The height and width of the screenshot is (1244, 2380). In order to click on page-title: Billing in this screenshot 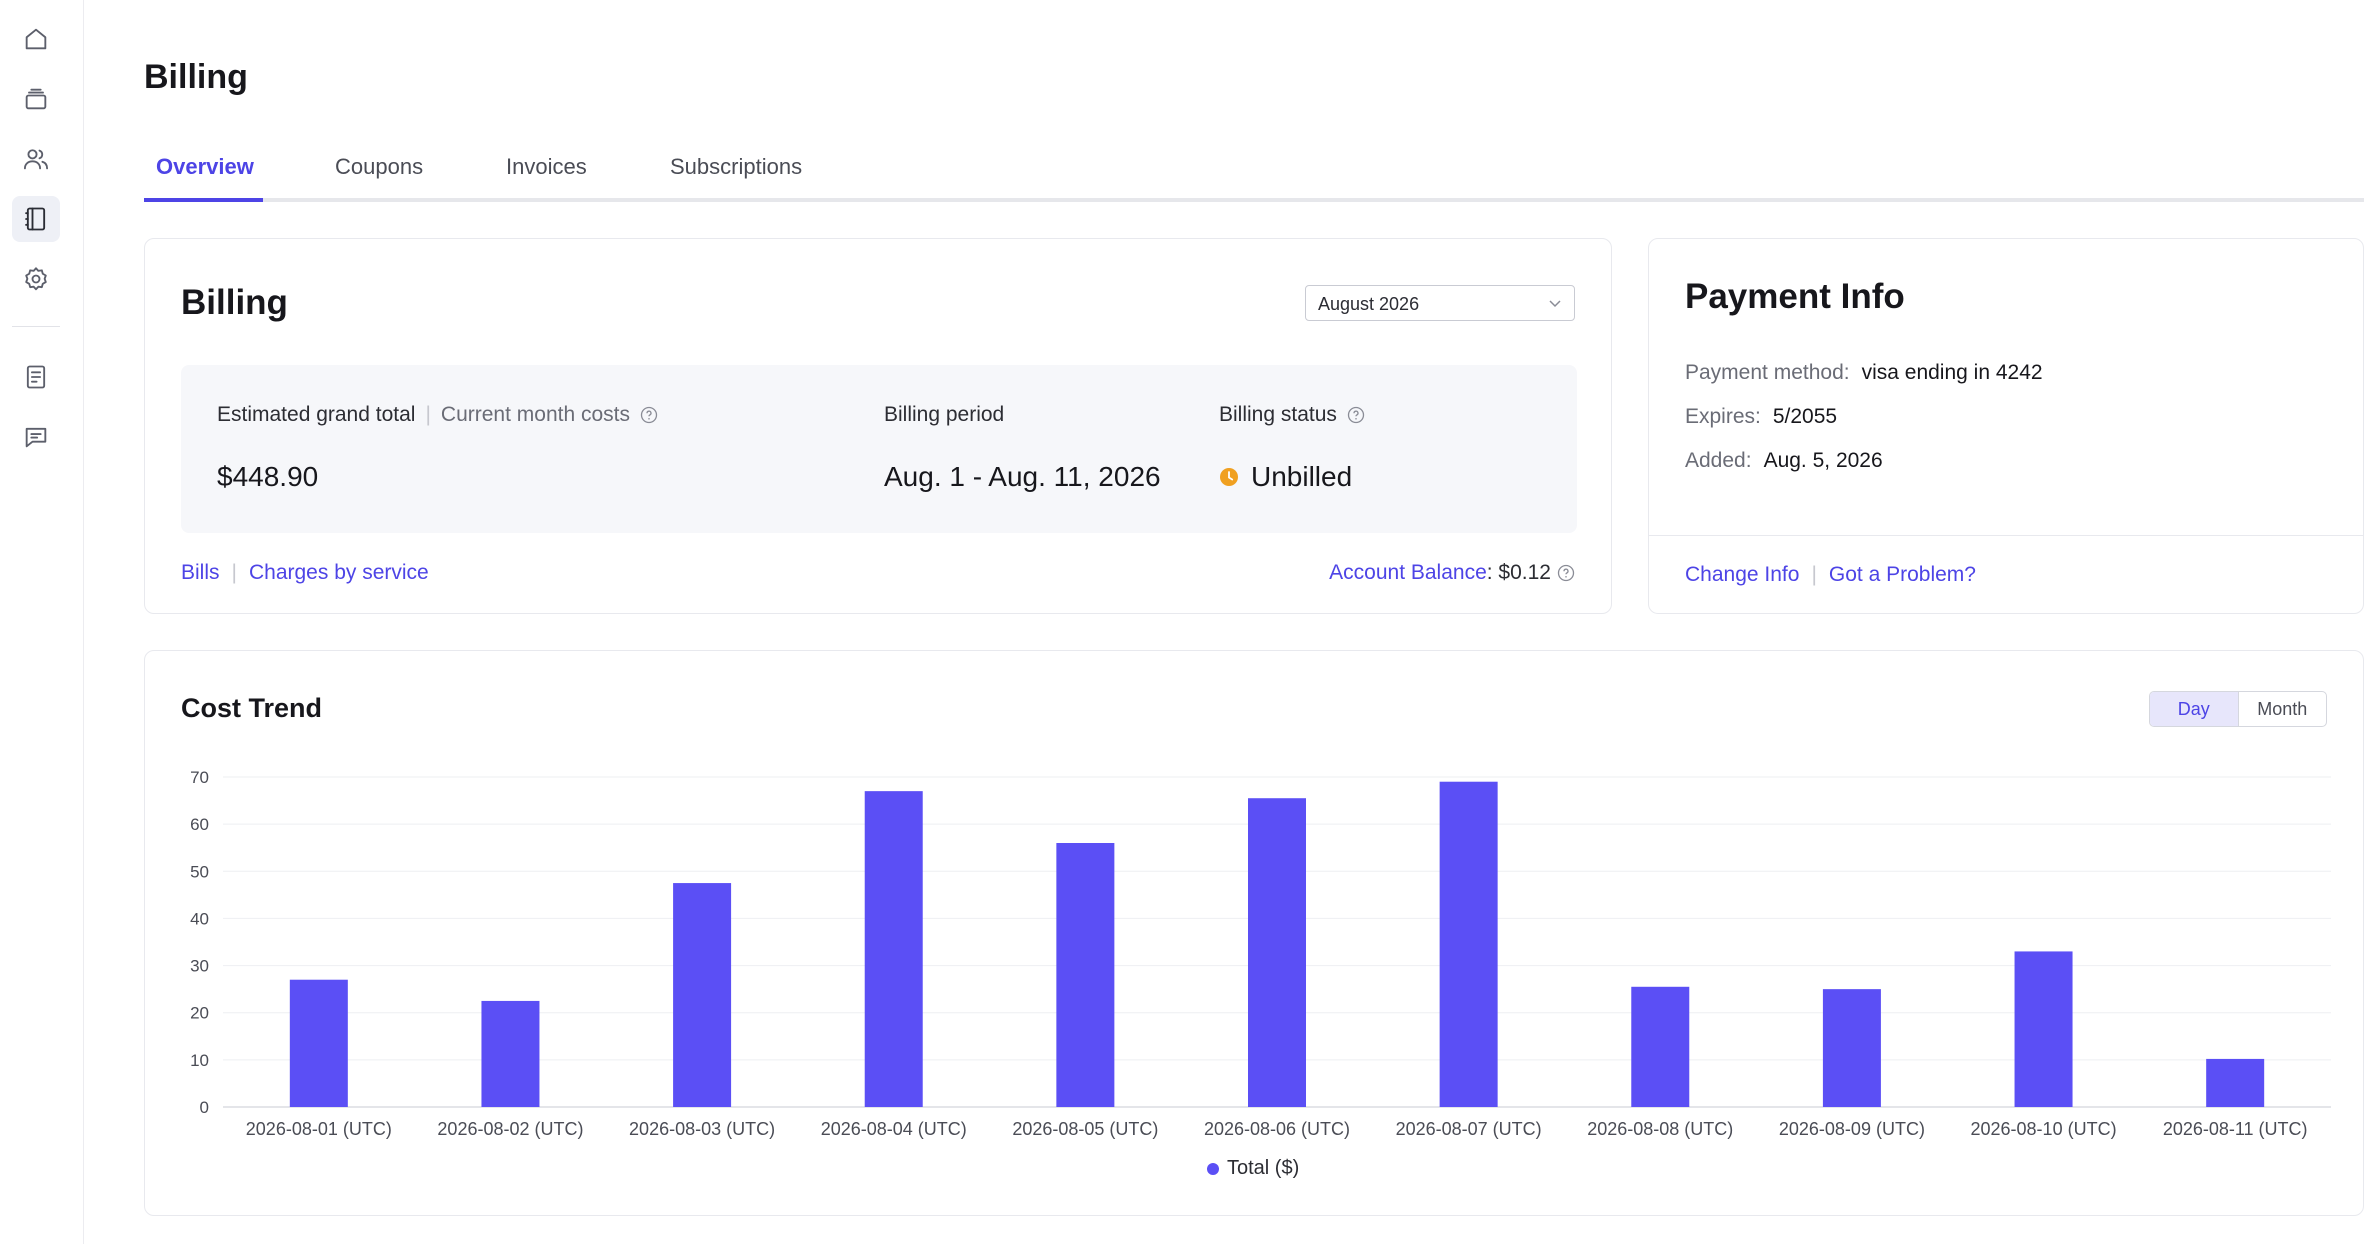, I will do `click(196, 77)`.